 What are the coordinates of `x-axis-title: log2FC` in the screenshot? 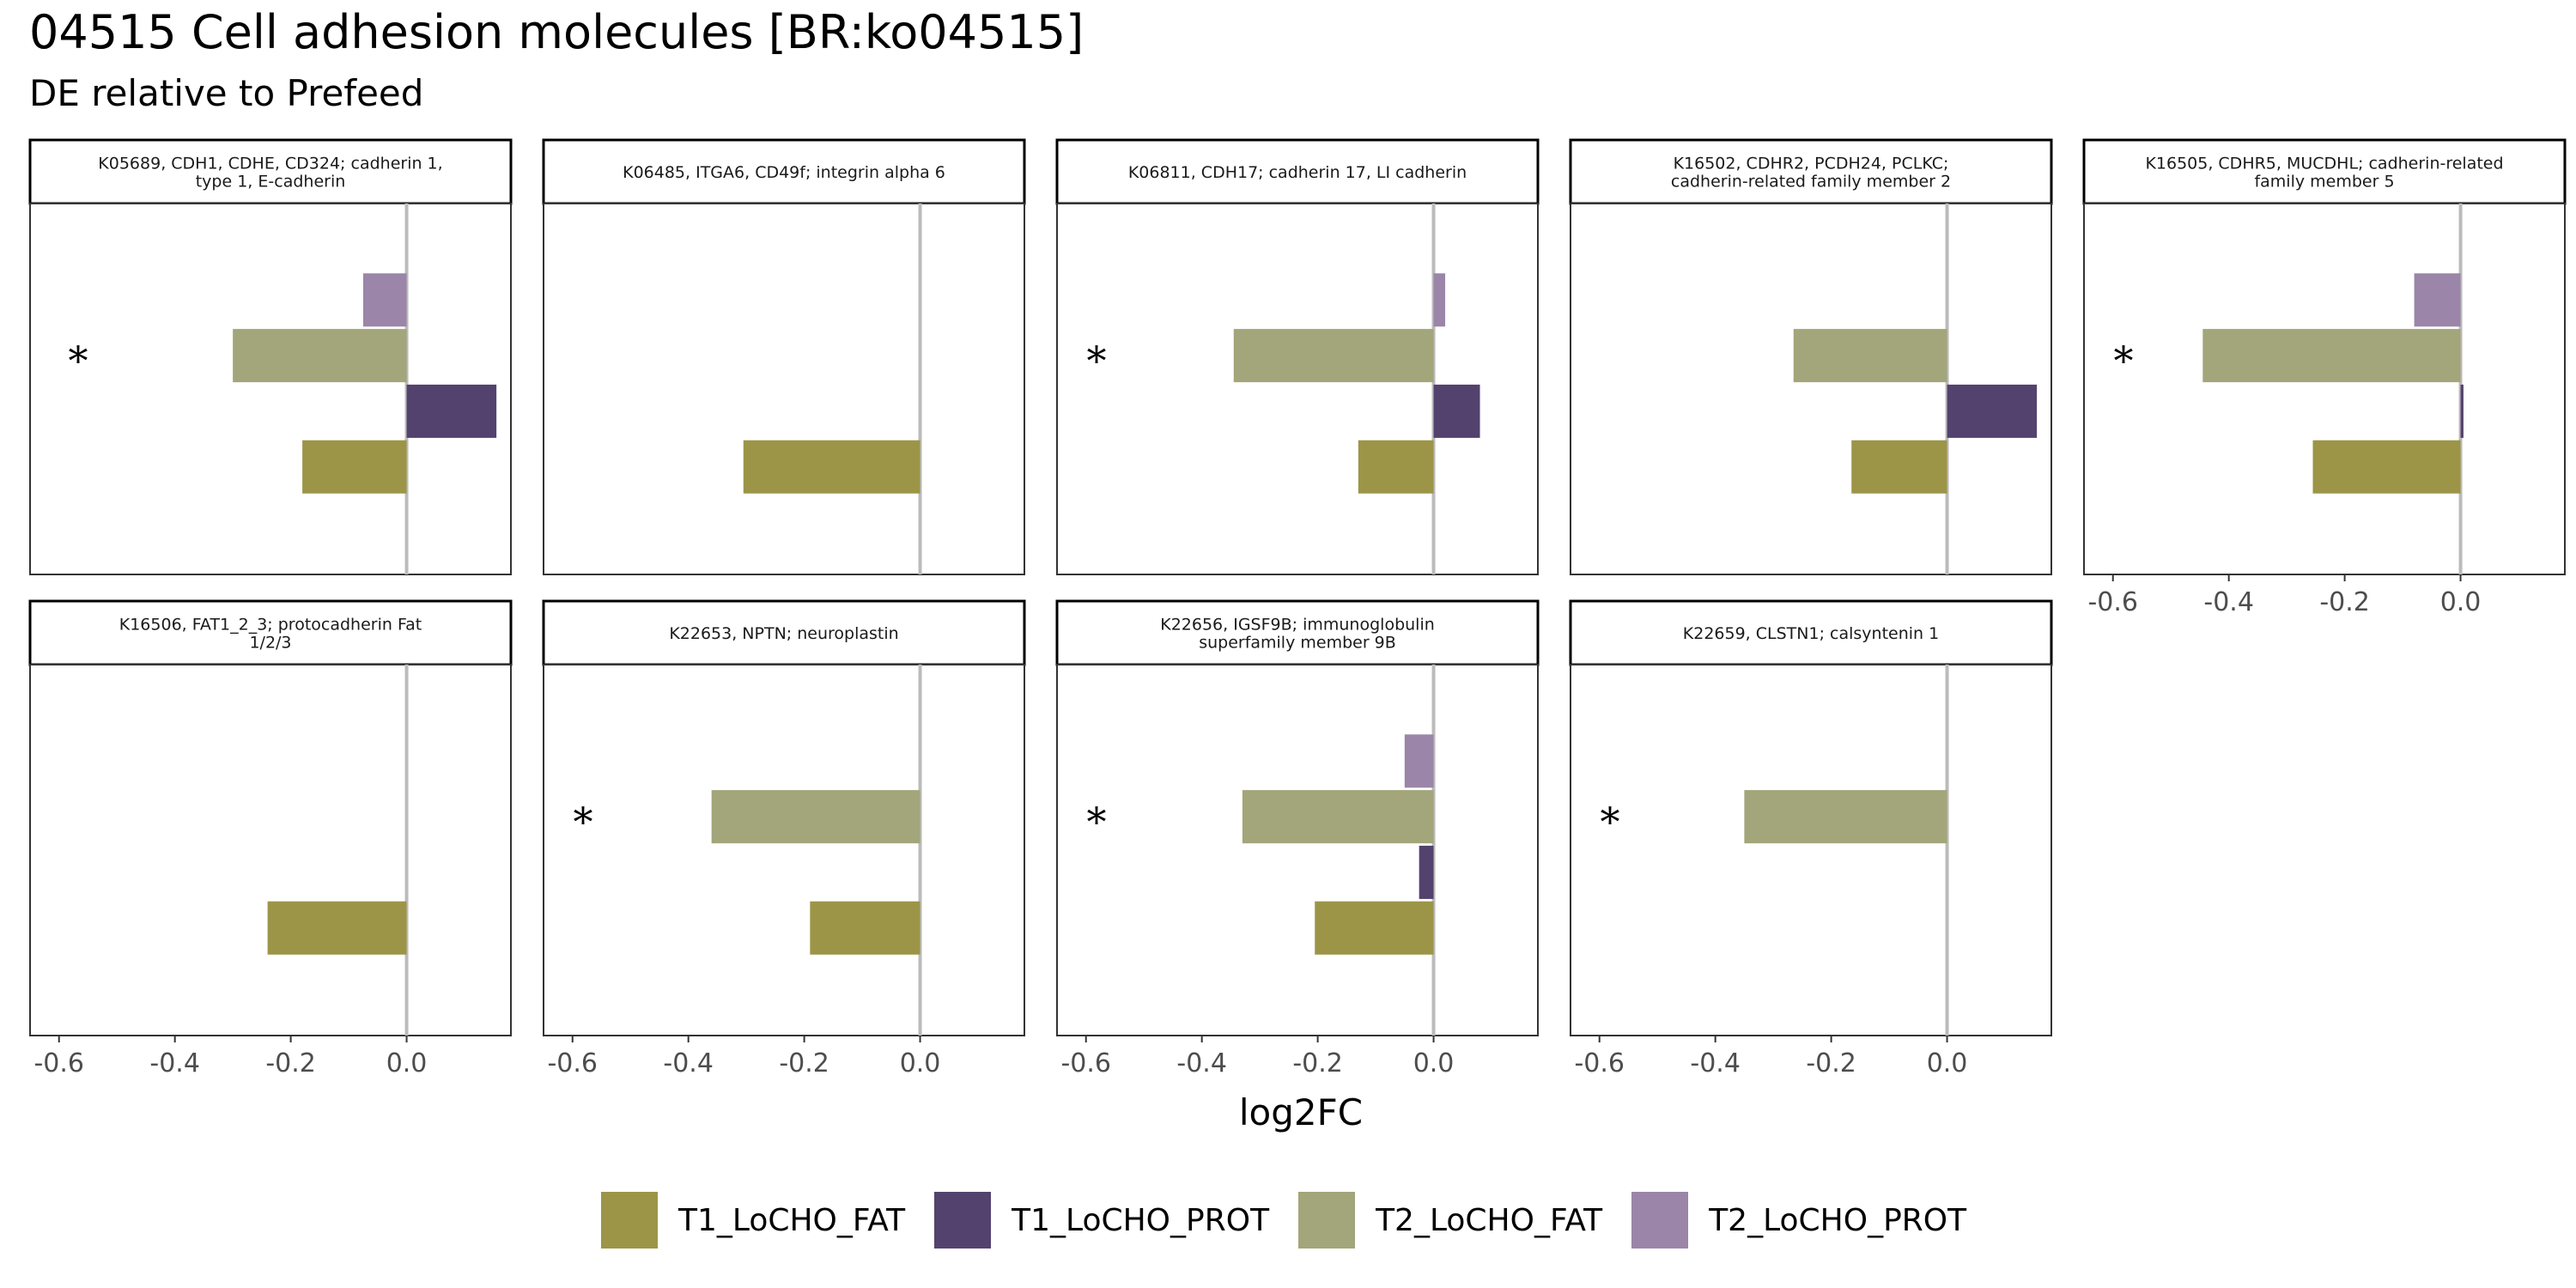 It's located at (1301, 1112).